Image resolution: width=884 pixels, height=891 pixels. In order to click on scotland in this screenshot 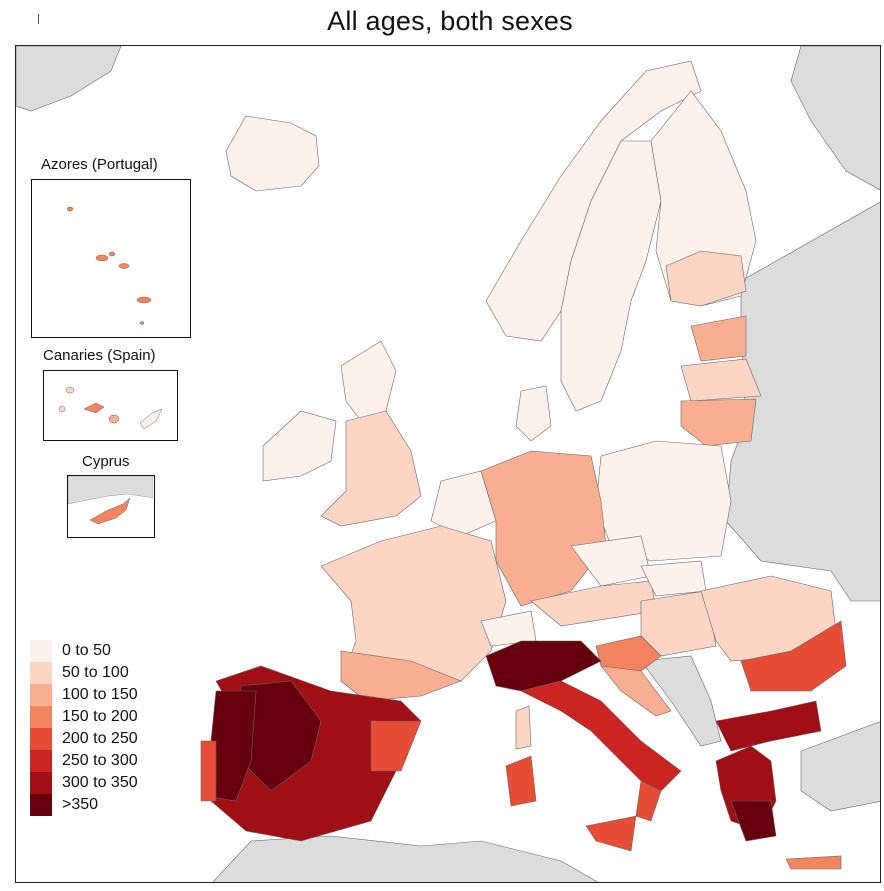, I will do `click(368, 381)`.